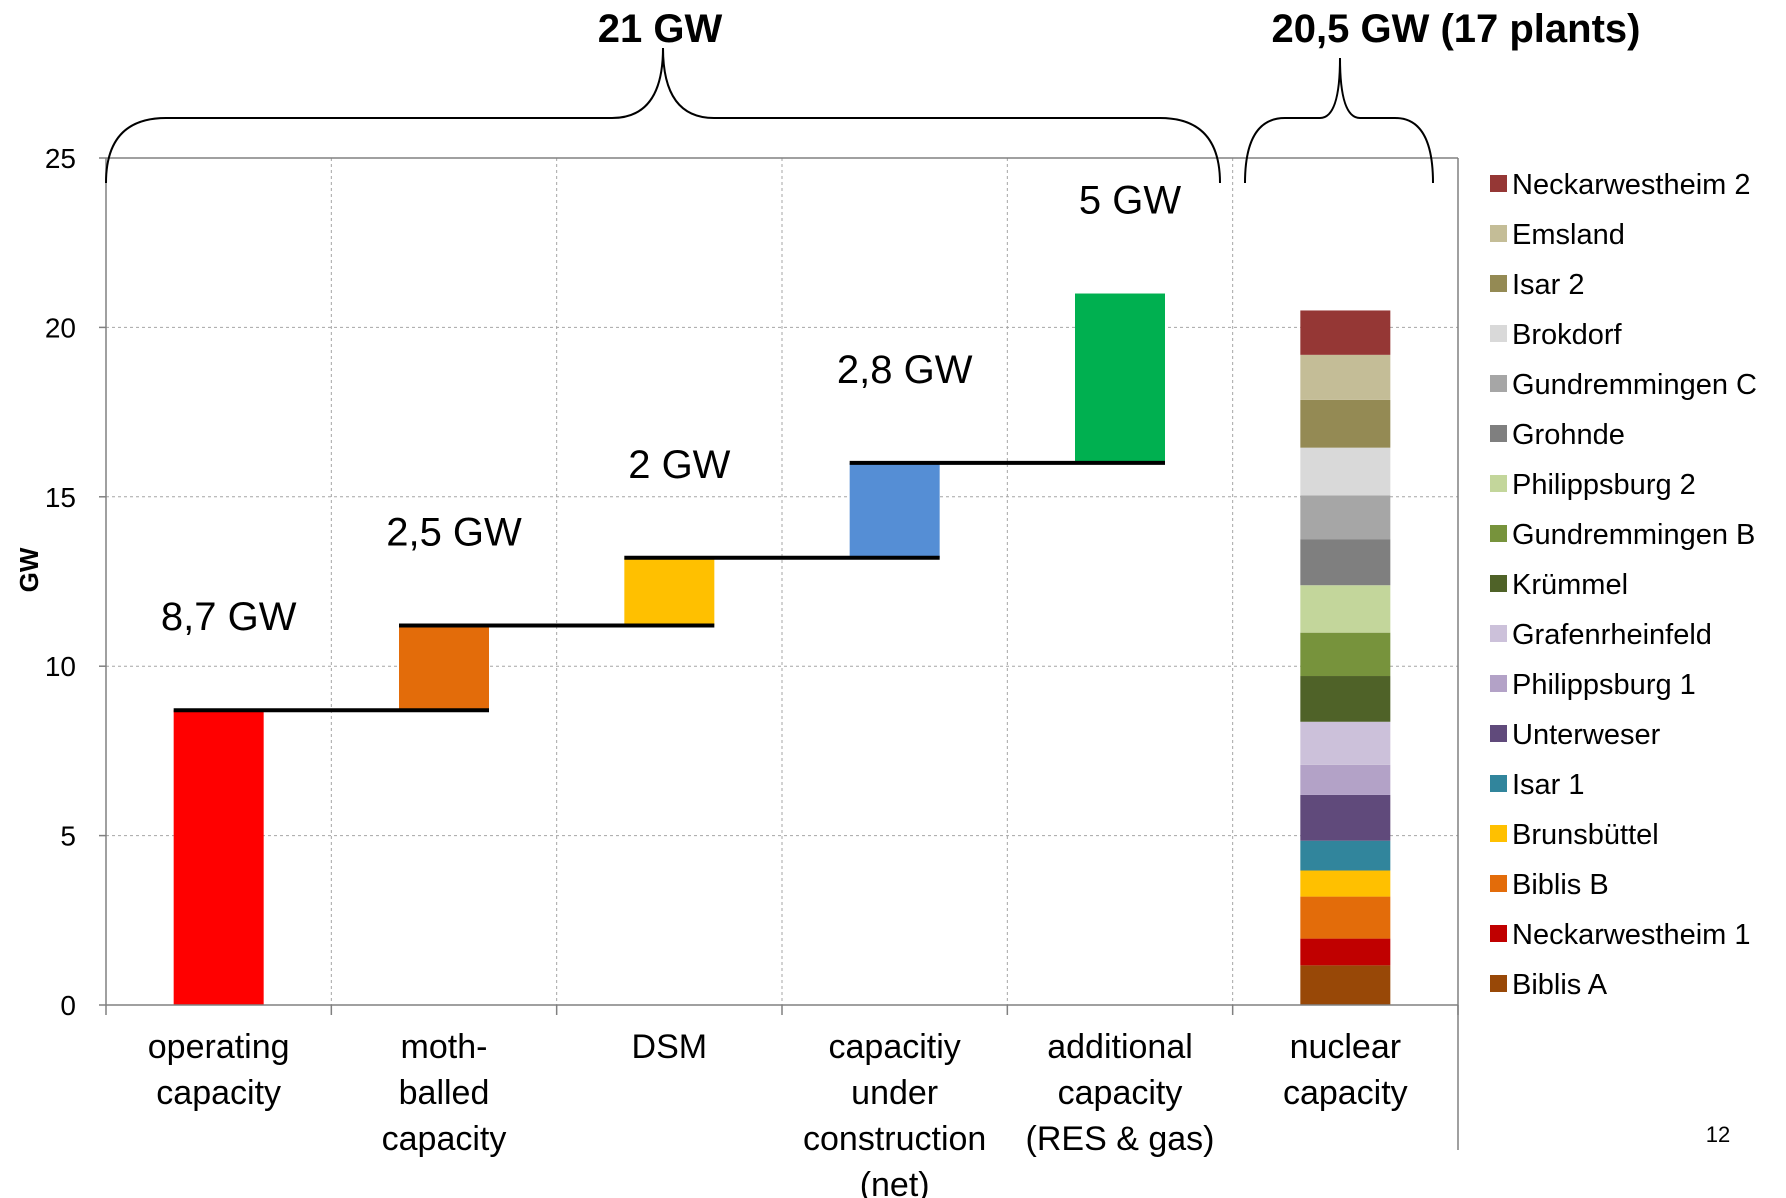 The width and height of the screenshot is (1786, 1198). What do you see at coordinates (1568, 435) in the screenshot?
I see `legend-label-grohnde: Grohnde` at bounding box center [1568, 435].